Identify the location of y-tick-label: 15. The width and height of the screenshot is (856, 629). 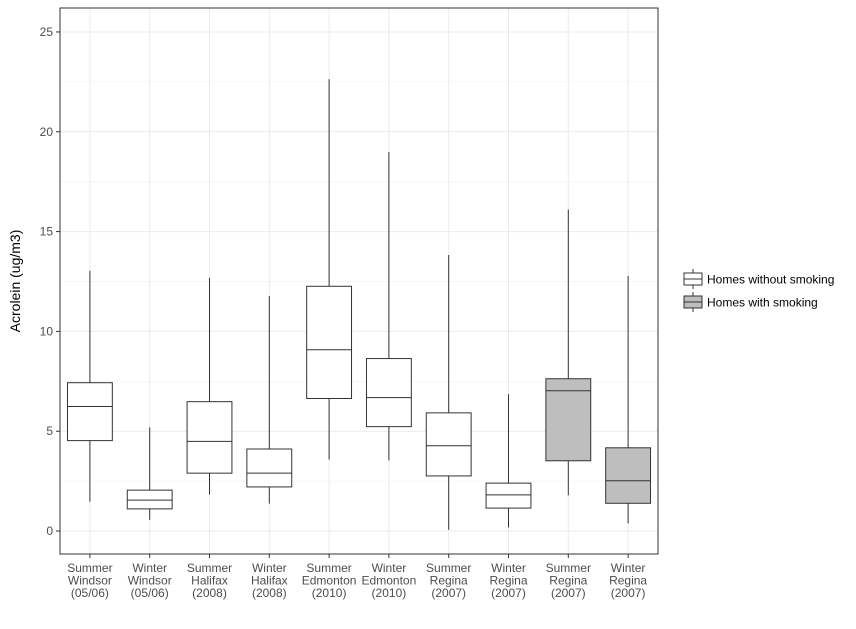
(47, 232).